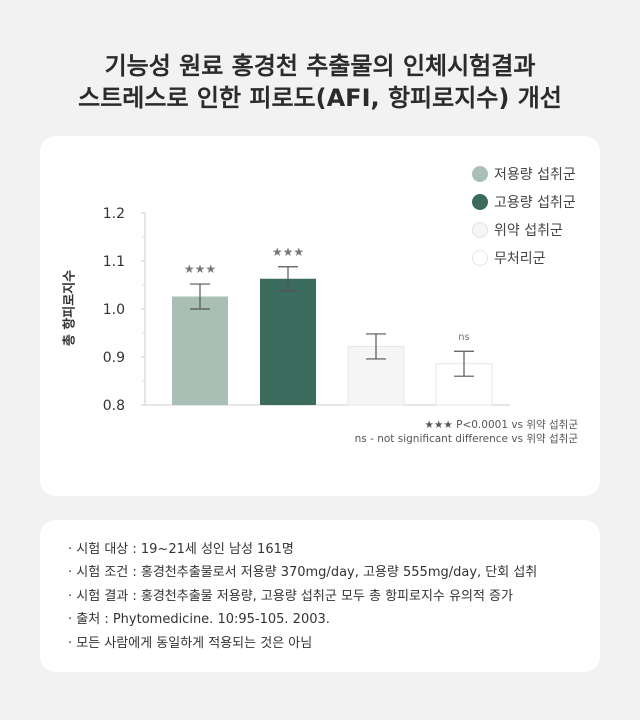 This screenshot has width=640, height=720. I want to click on y-tick-label: 0.8, so click(114, 406).